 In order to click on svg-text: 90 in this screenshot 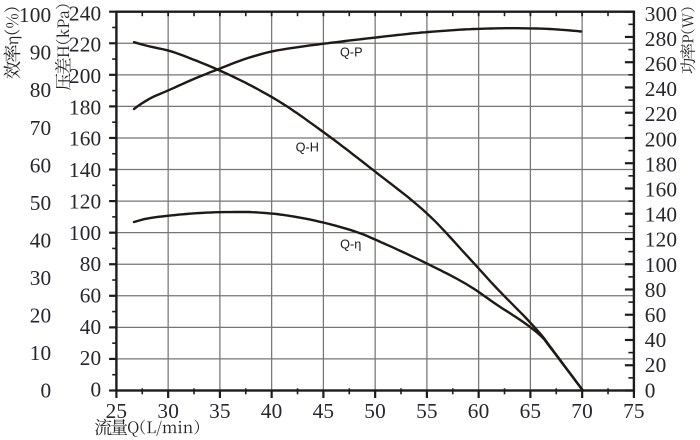, I will do `click(41, 53)`.